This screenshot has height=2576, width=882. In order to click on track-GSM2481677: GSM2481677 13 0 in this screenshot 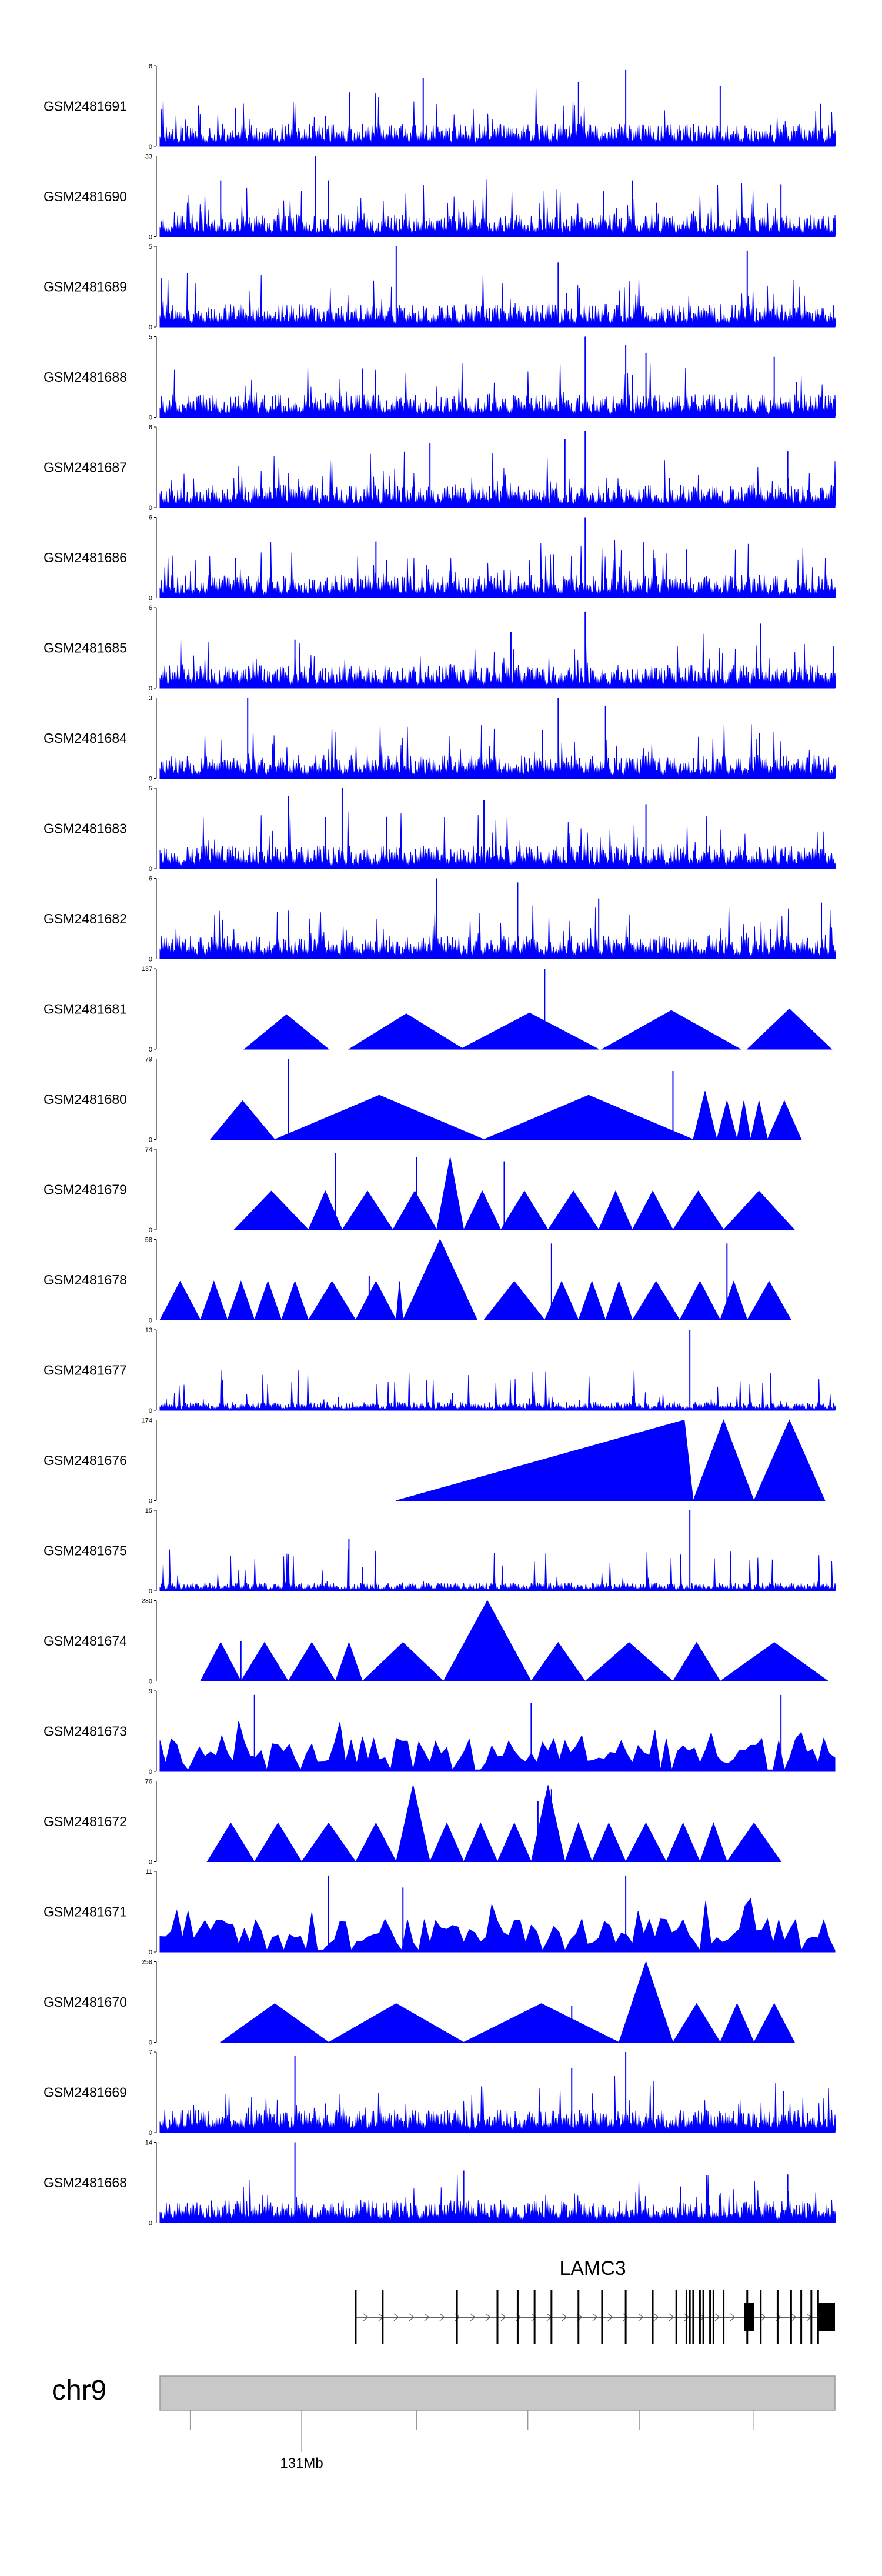, I will do `click(440, 1370)`.